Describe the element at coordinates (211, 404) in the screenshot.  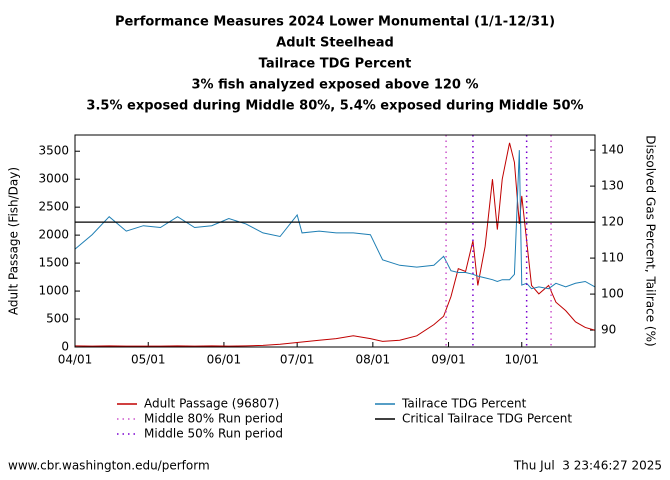
I see `legend-label: Adult Passage (96807)` at that location.